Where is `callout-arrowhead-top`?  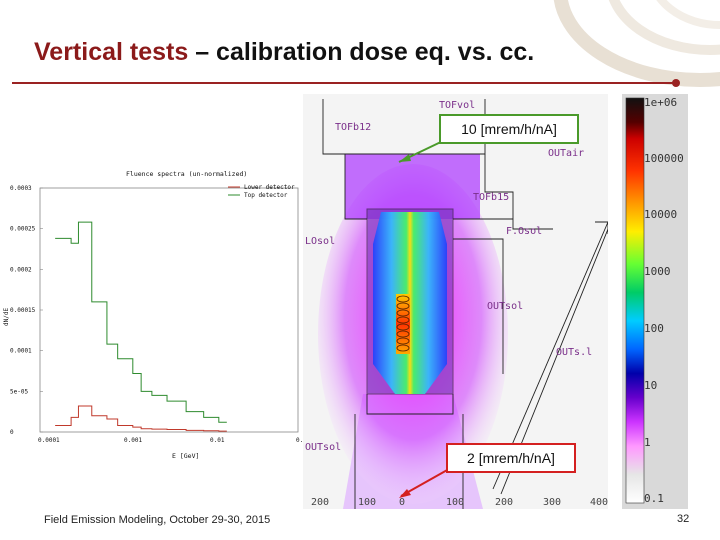 callout-arrowhead-top is located at coordinates (405, 158).